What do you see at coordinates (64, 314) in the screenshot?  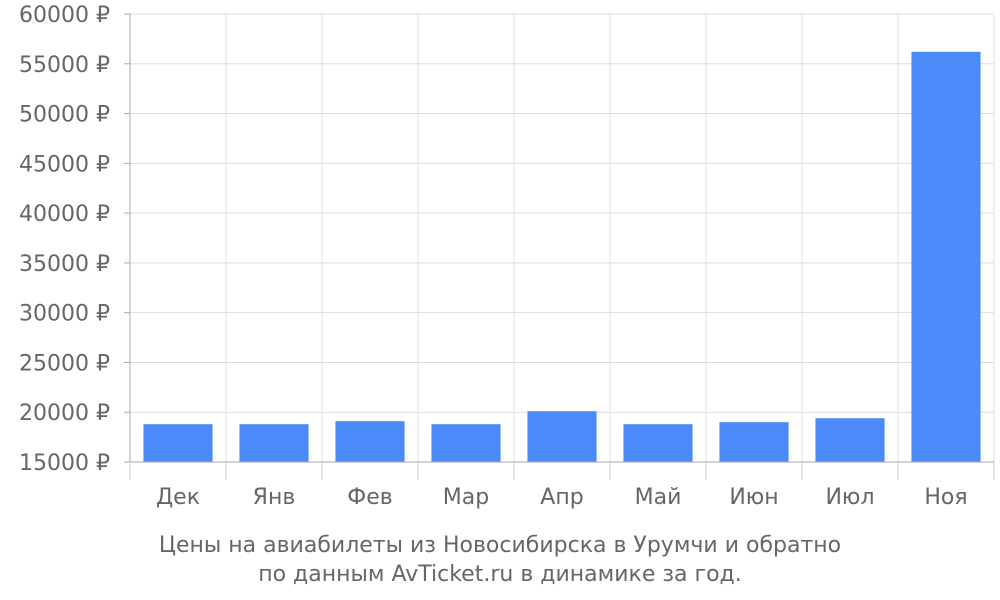 I see `y-tick-label: 30000 ₽` at bounding box center [64, 314].